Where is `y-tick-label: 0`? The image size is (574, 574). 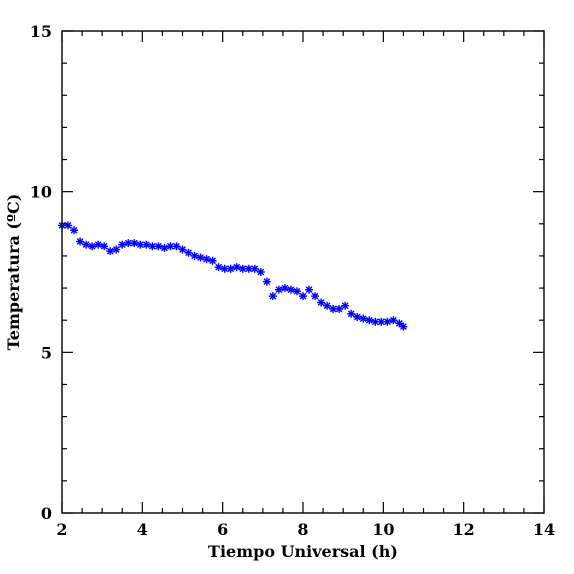
y-tick-label: 0 is located at coordinates (46, 513).